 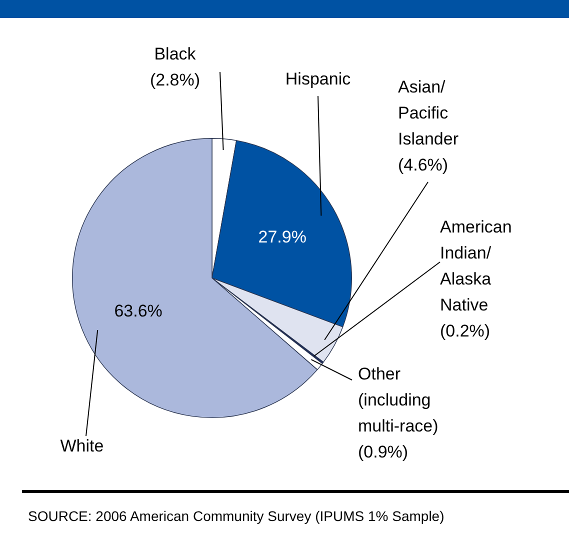 I want to click on source-note: SOURCE: 2006 American Community Survey (IPUMS 1% Sample), so click(x=236, y=516).